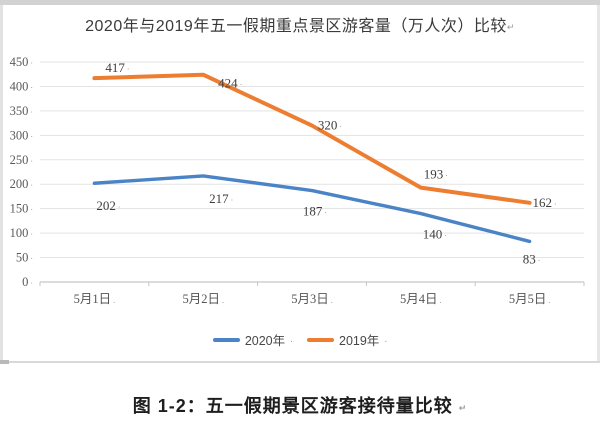 The width and height of the screenshot is (600, 440). I want to click on x-axis-label: 5月4日., so click(421, 299).